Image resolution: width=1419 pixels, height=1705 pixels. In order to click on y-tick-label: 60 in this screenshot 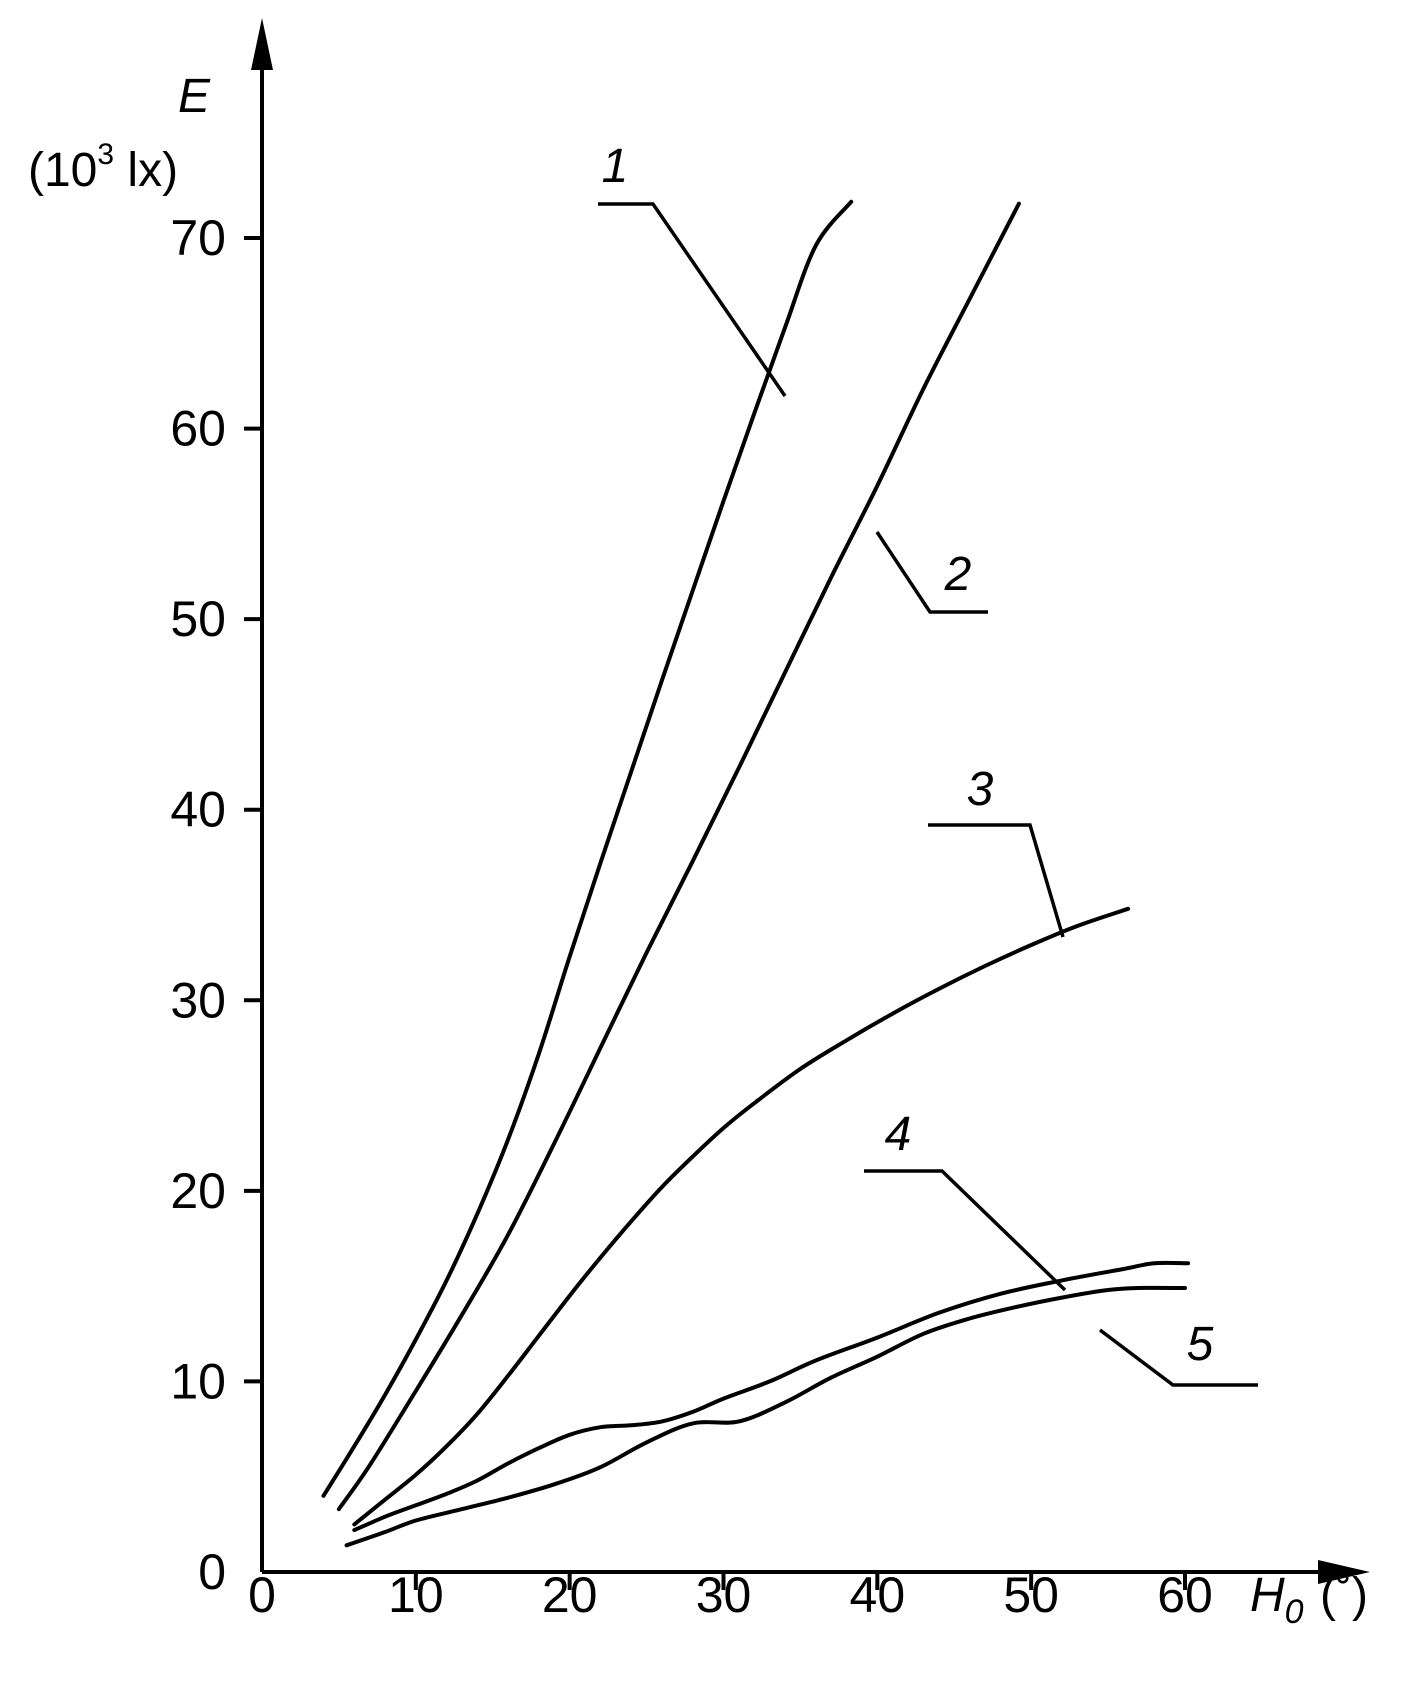, I will do `click(198, 429)`.